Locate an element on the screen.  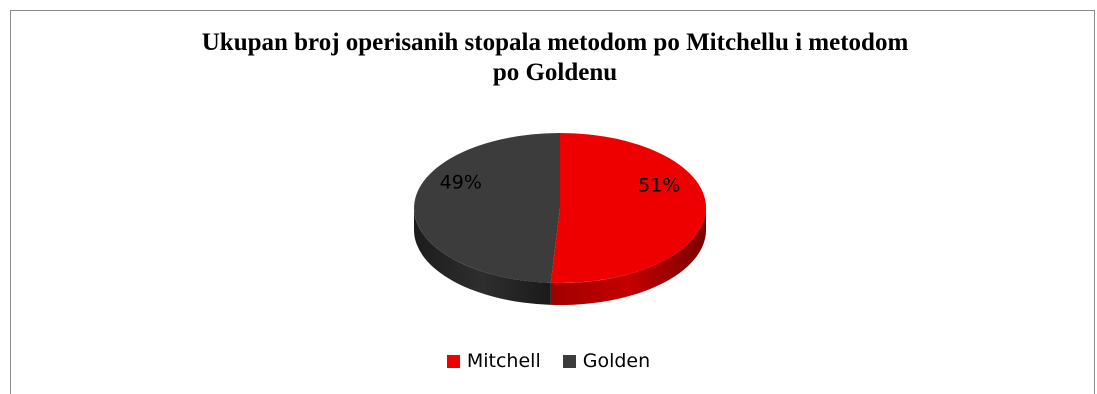
pie-side-mitchell is located at coordinates (628, 256).